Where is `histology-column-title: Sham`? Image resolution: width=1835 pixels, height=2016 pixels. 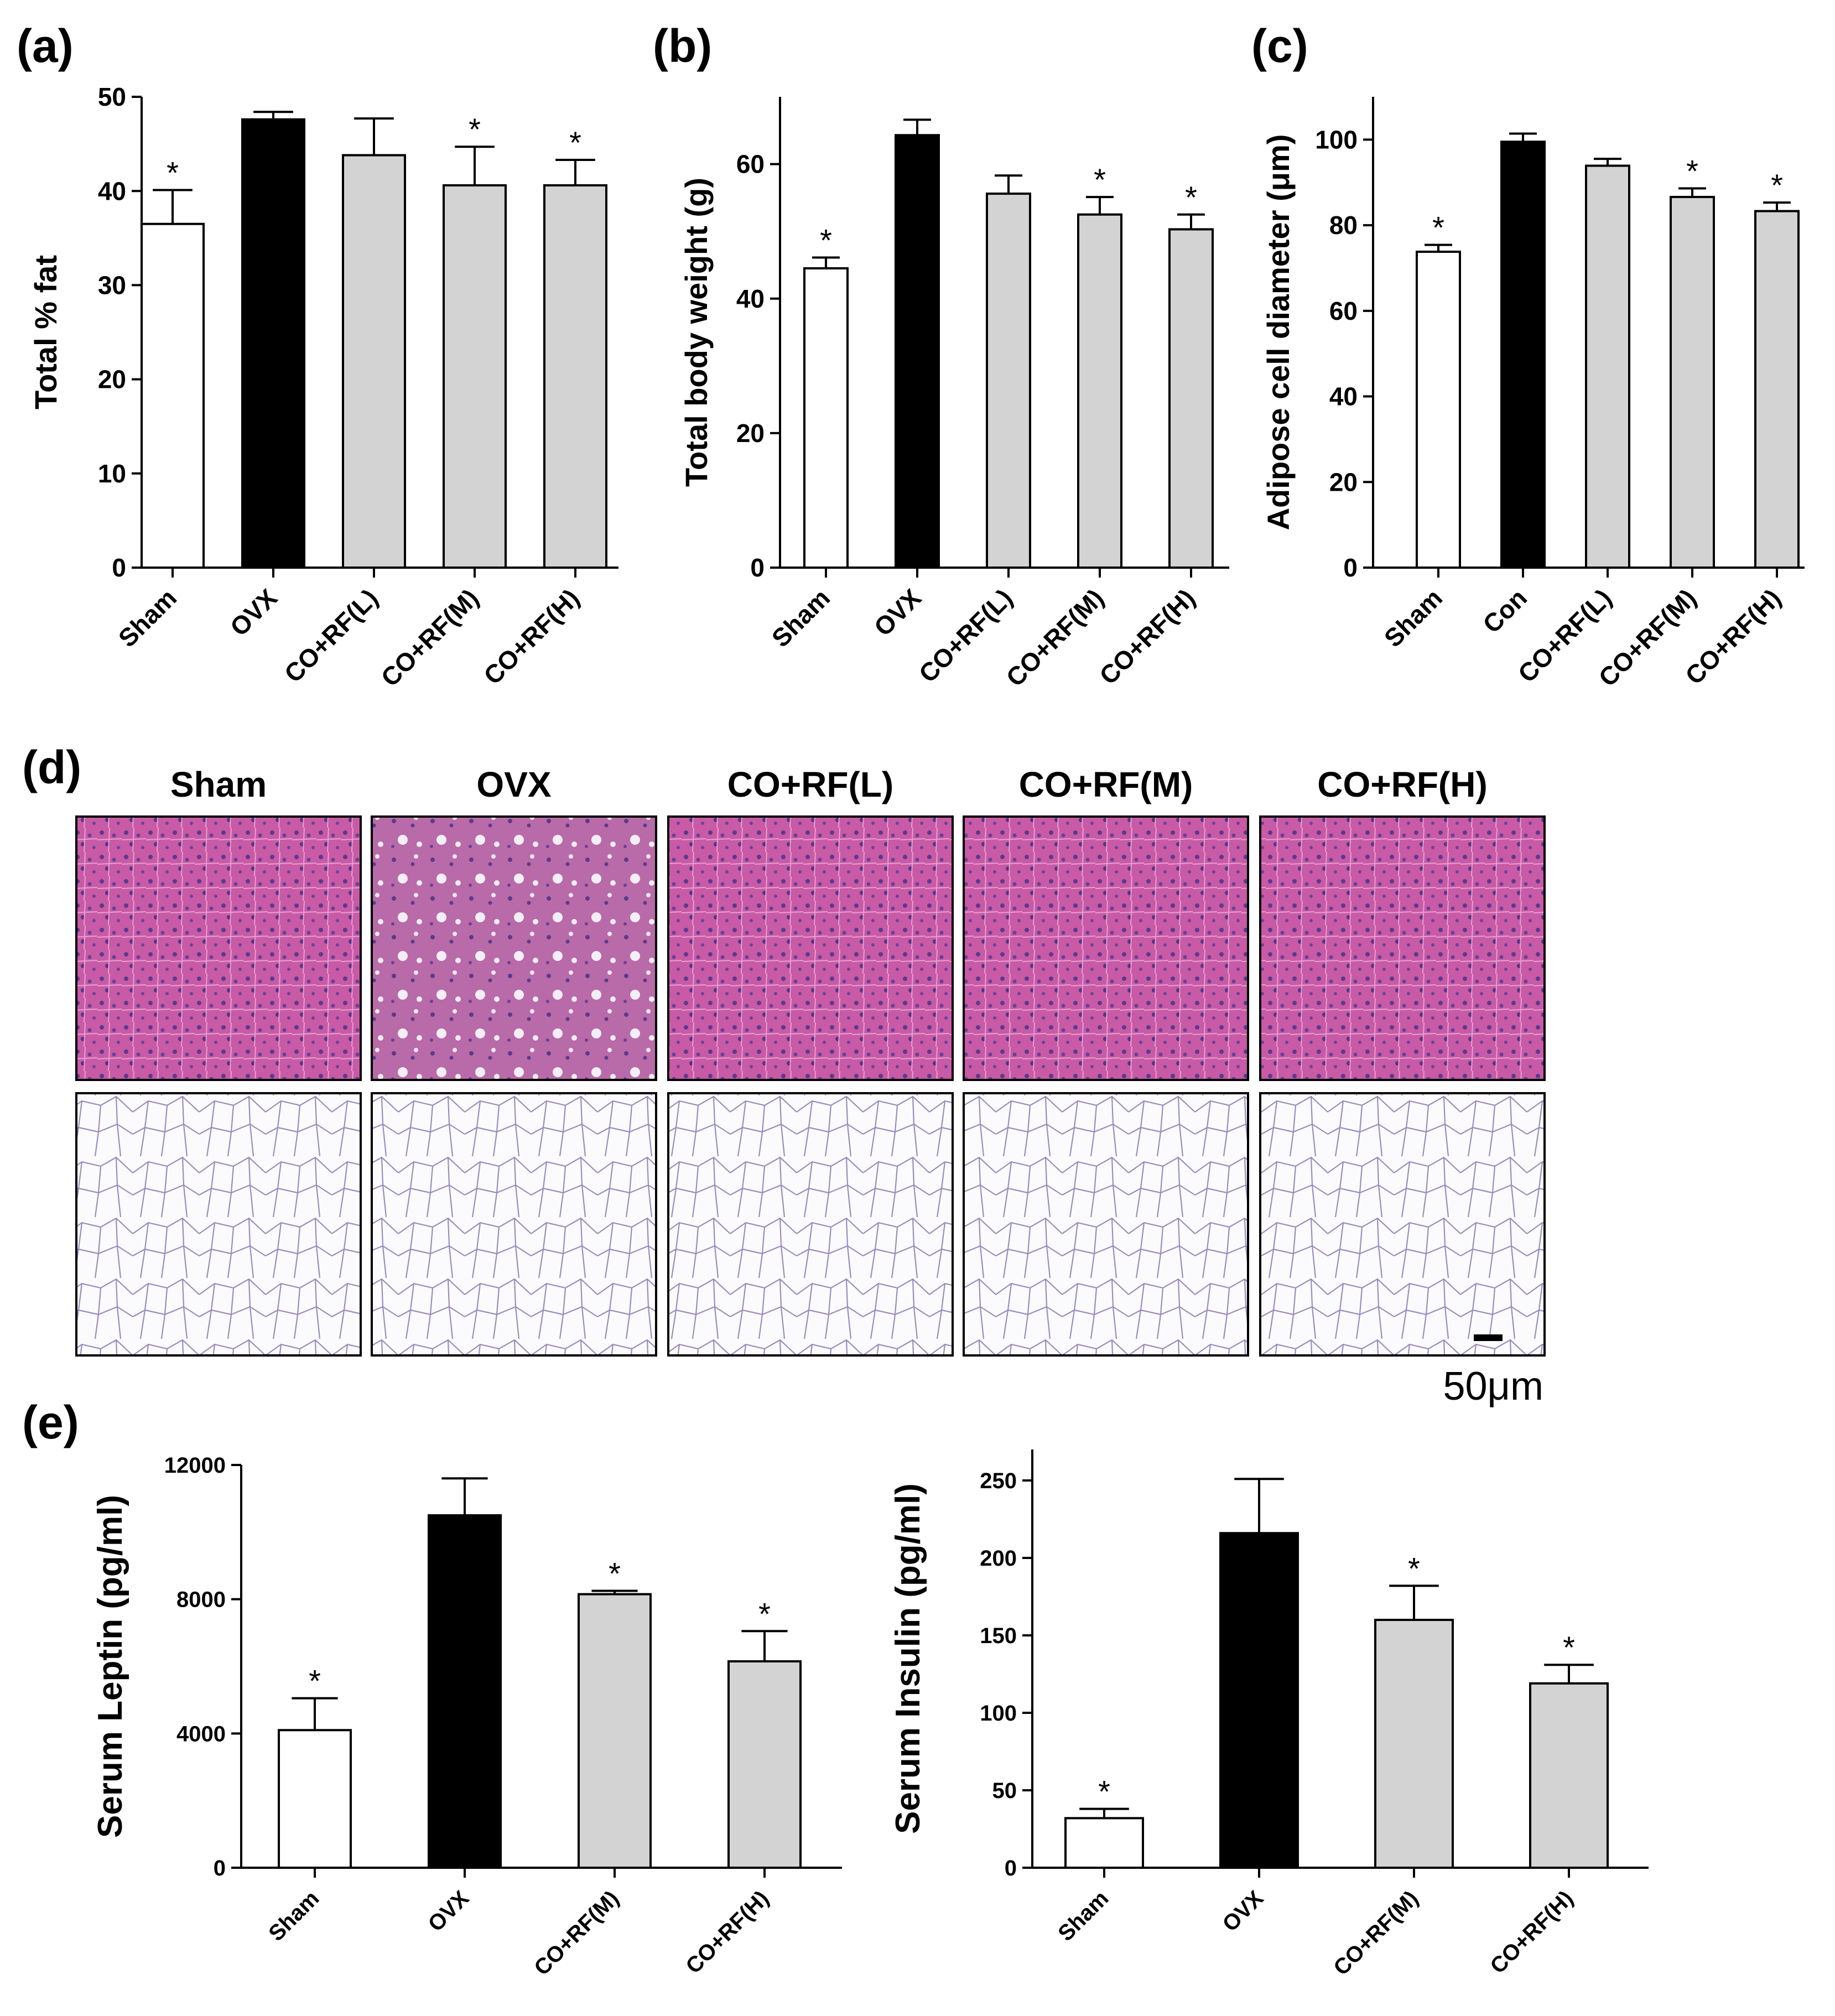
histology-column-title: Sham is located at coordinates (218, 785).